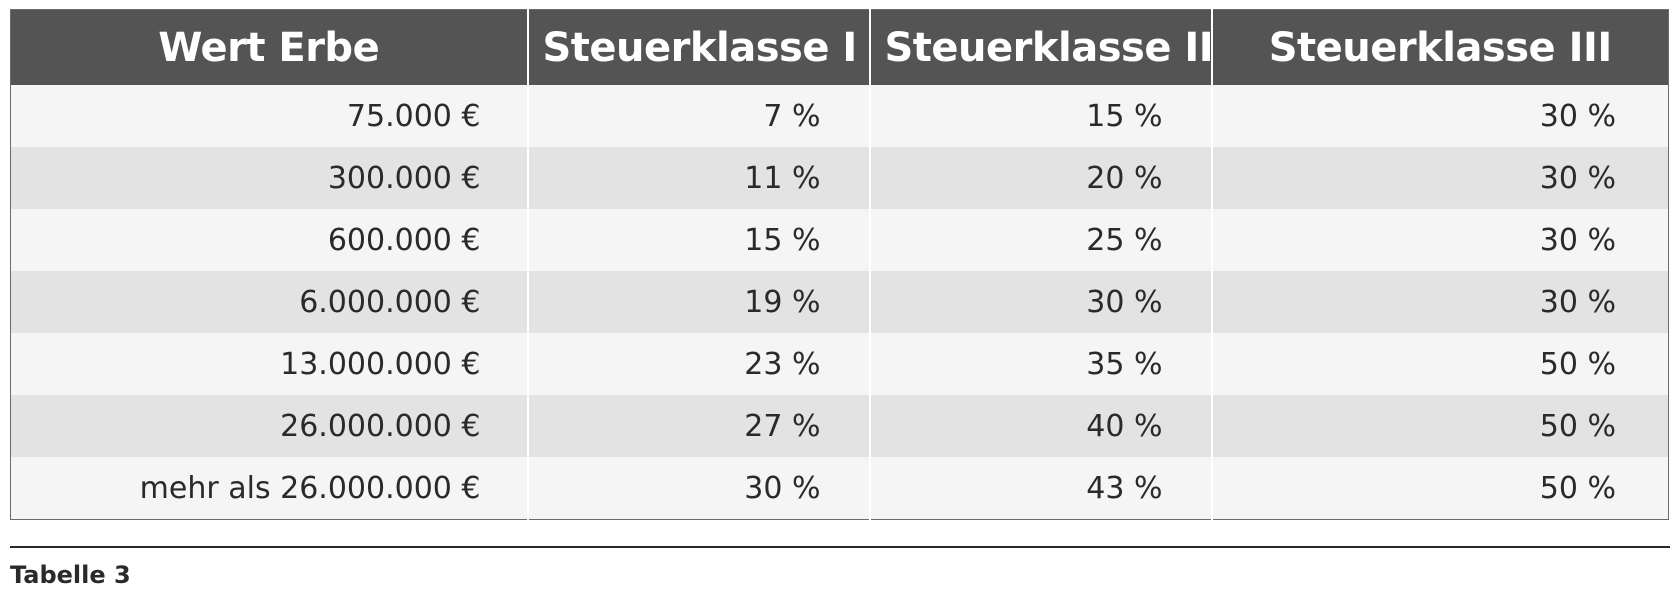 This screenshot has width=1678, height=599. I want to click on cell-steuerklasse-2: 35 %, so click(1040, 364).